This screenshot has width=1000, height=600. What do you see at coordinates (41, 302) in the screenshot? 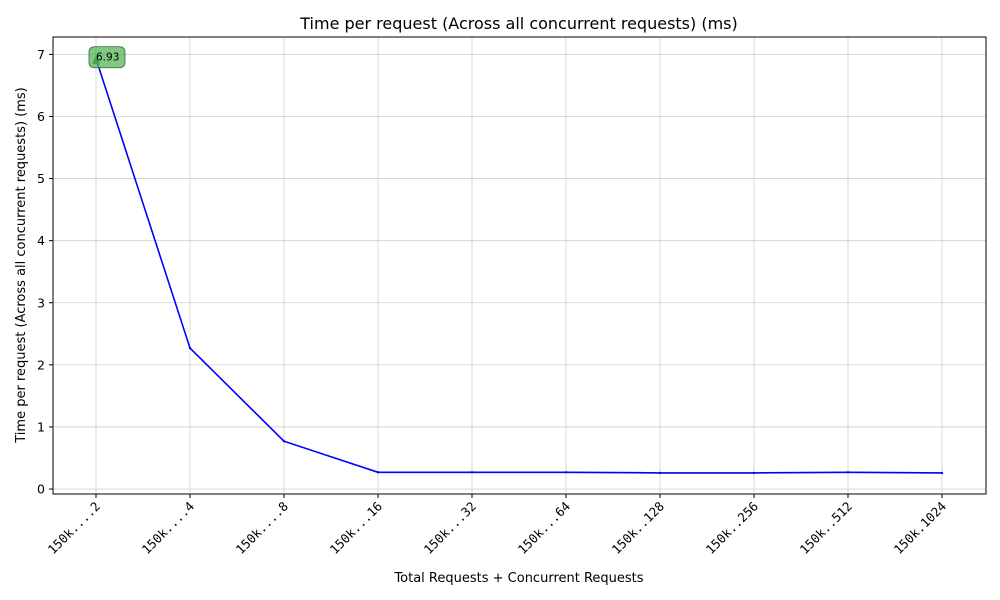
I see `y-tick-label: 3` at bounding box center [41, 302].